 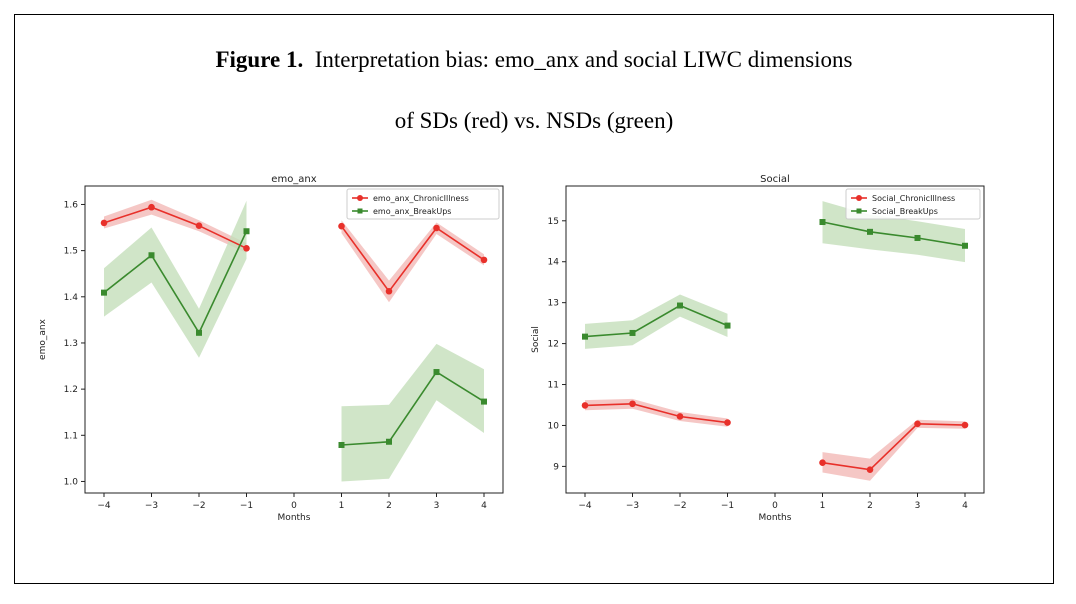 I want to click on emo-anx-x-tick-label: 2, so click(x=389, y=506).